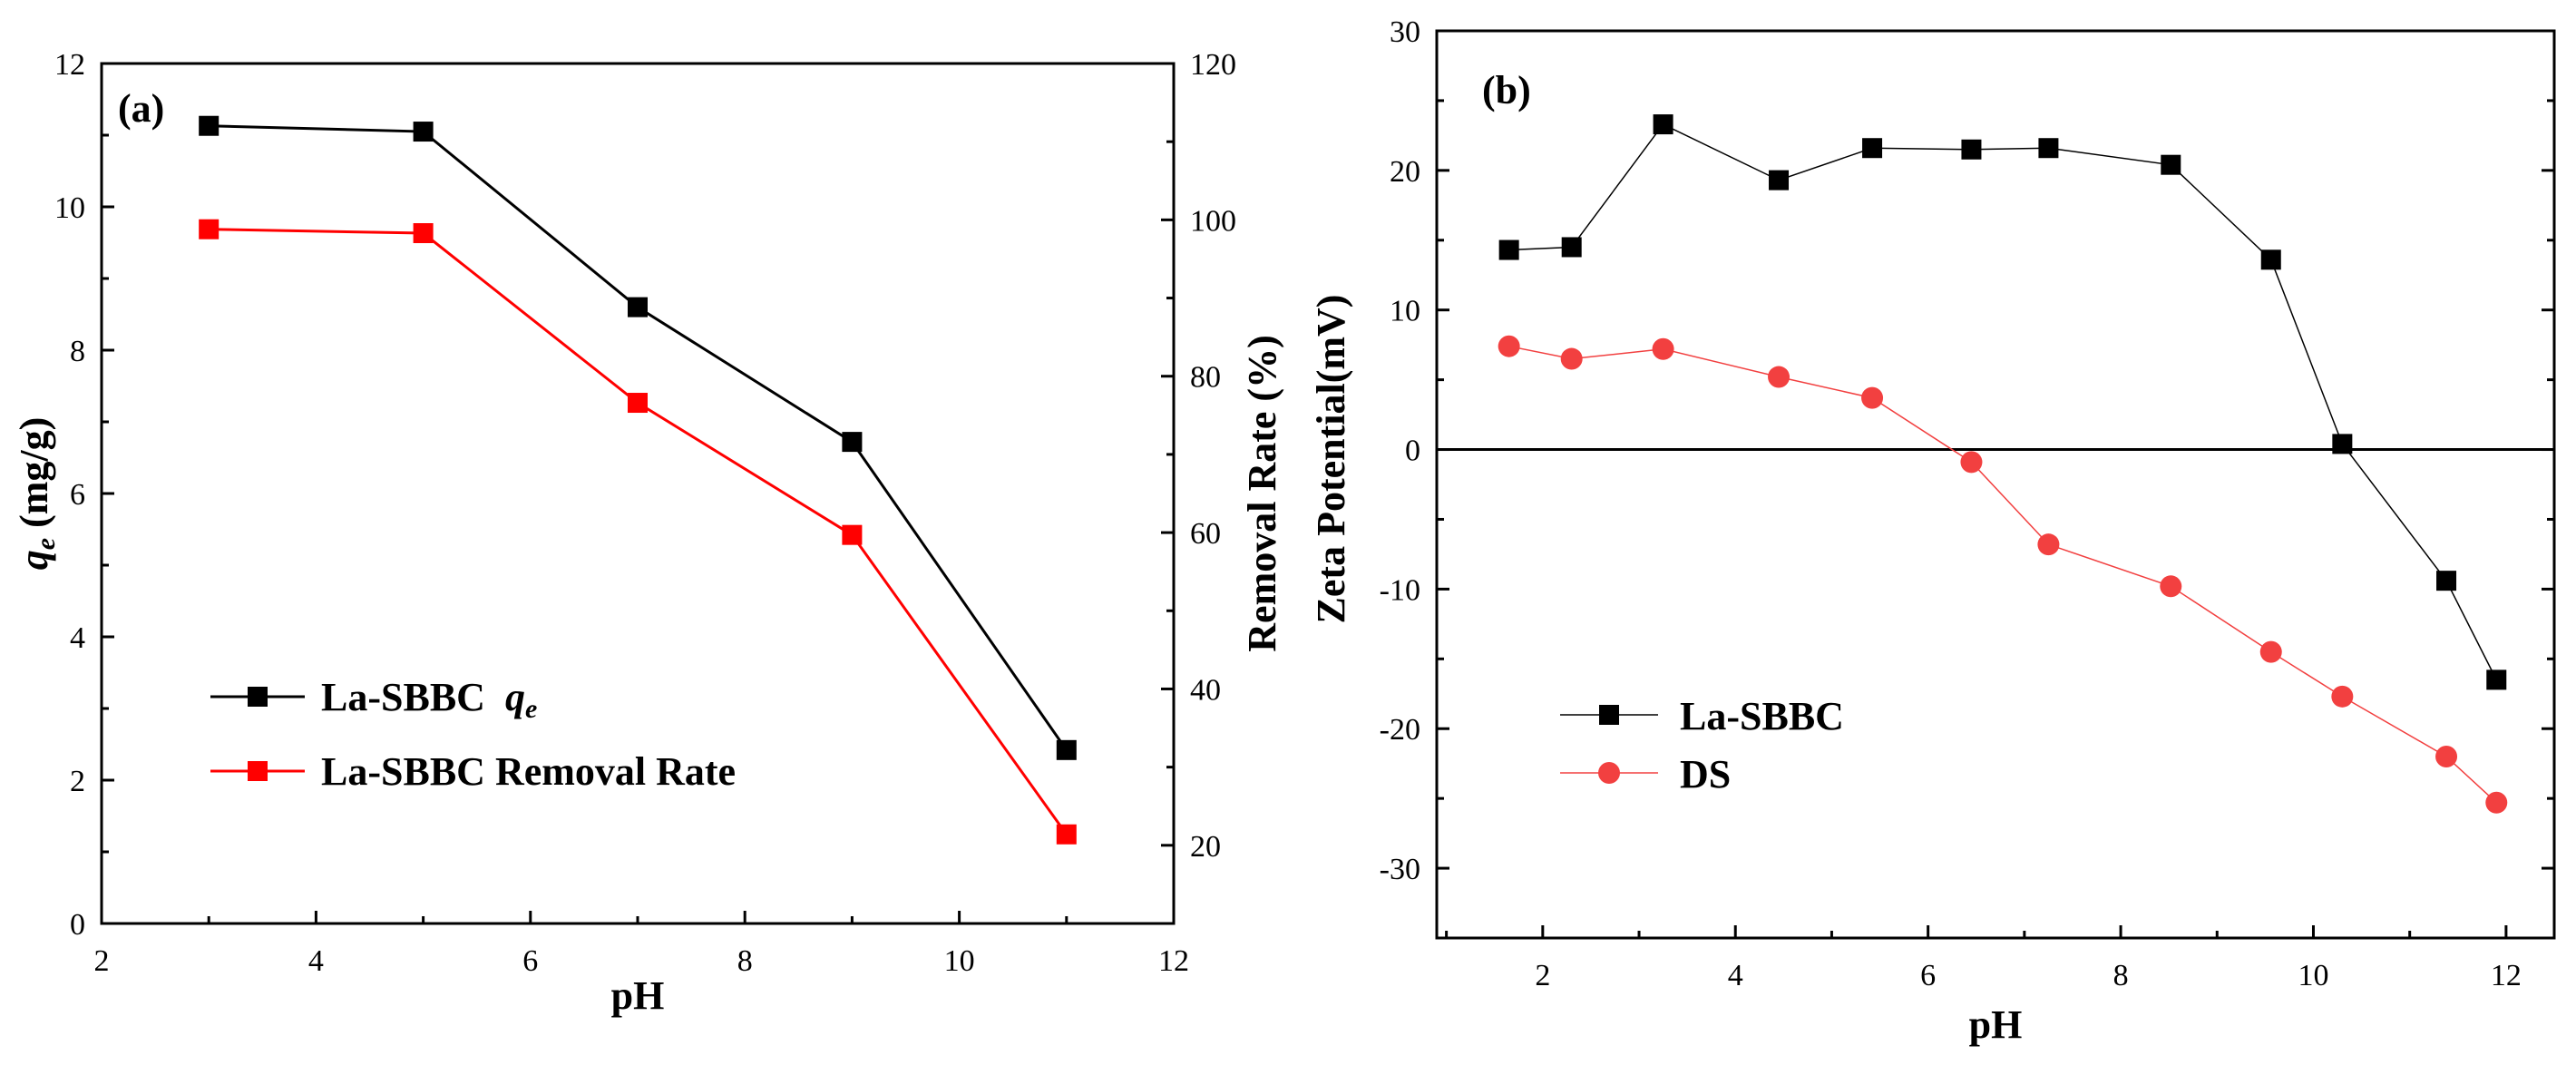  What do you see at coordinates (1609, 773) in the screenshot?
I see `legend-b-1-marker` at bounding box center [1609, 773].